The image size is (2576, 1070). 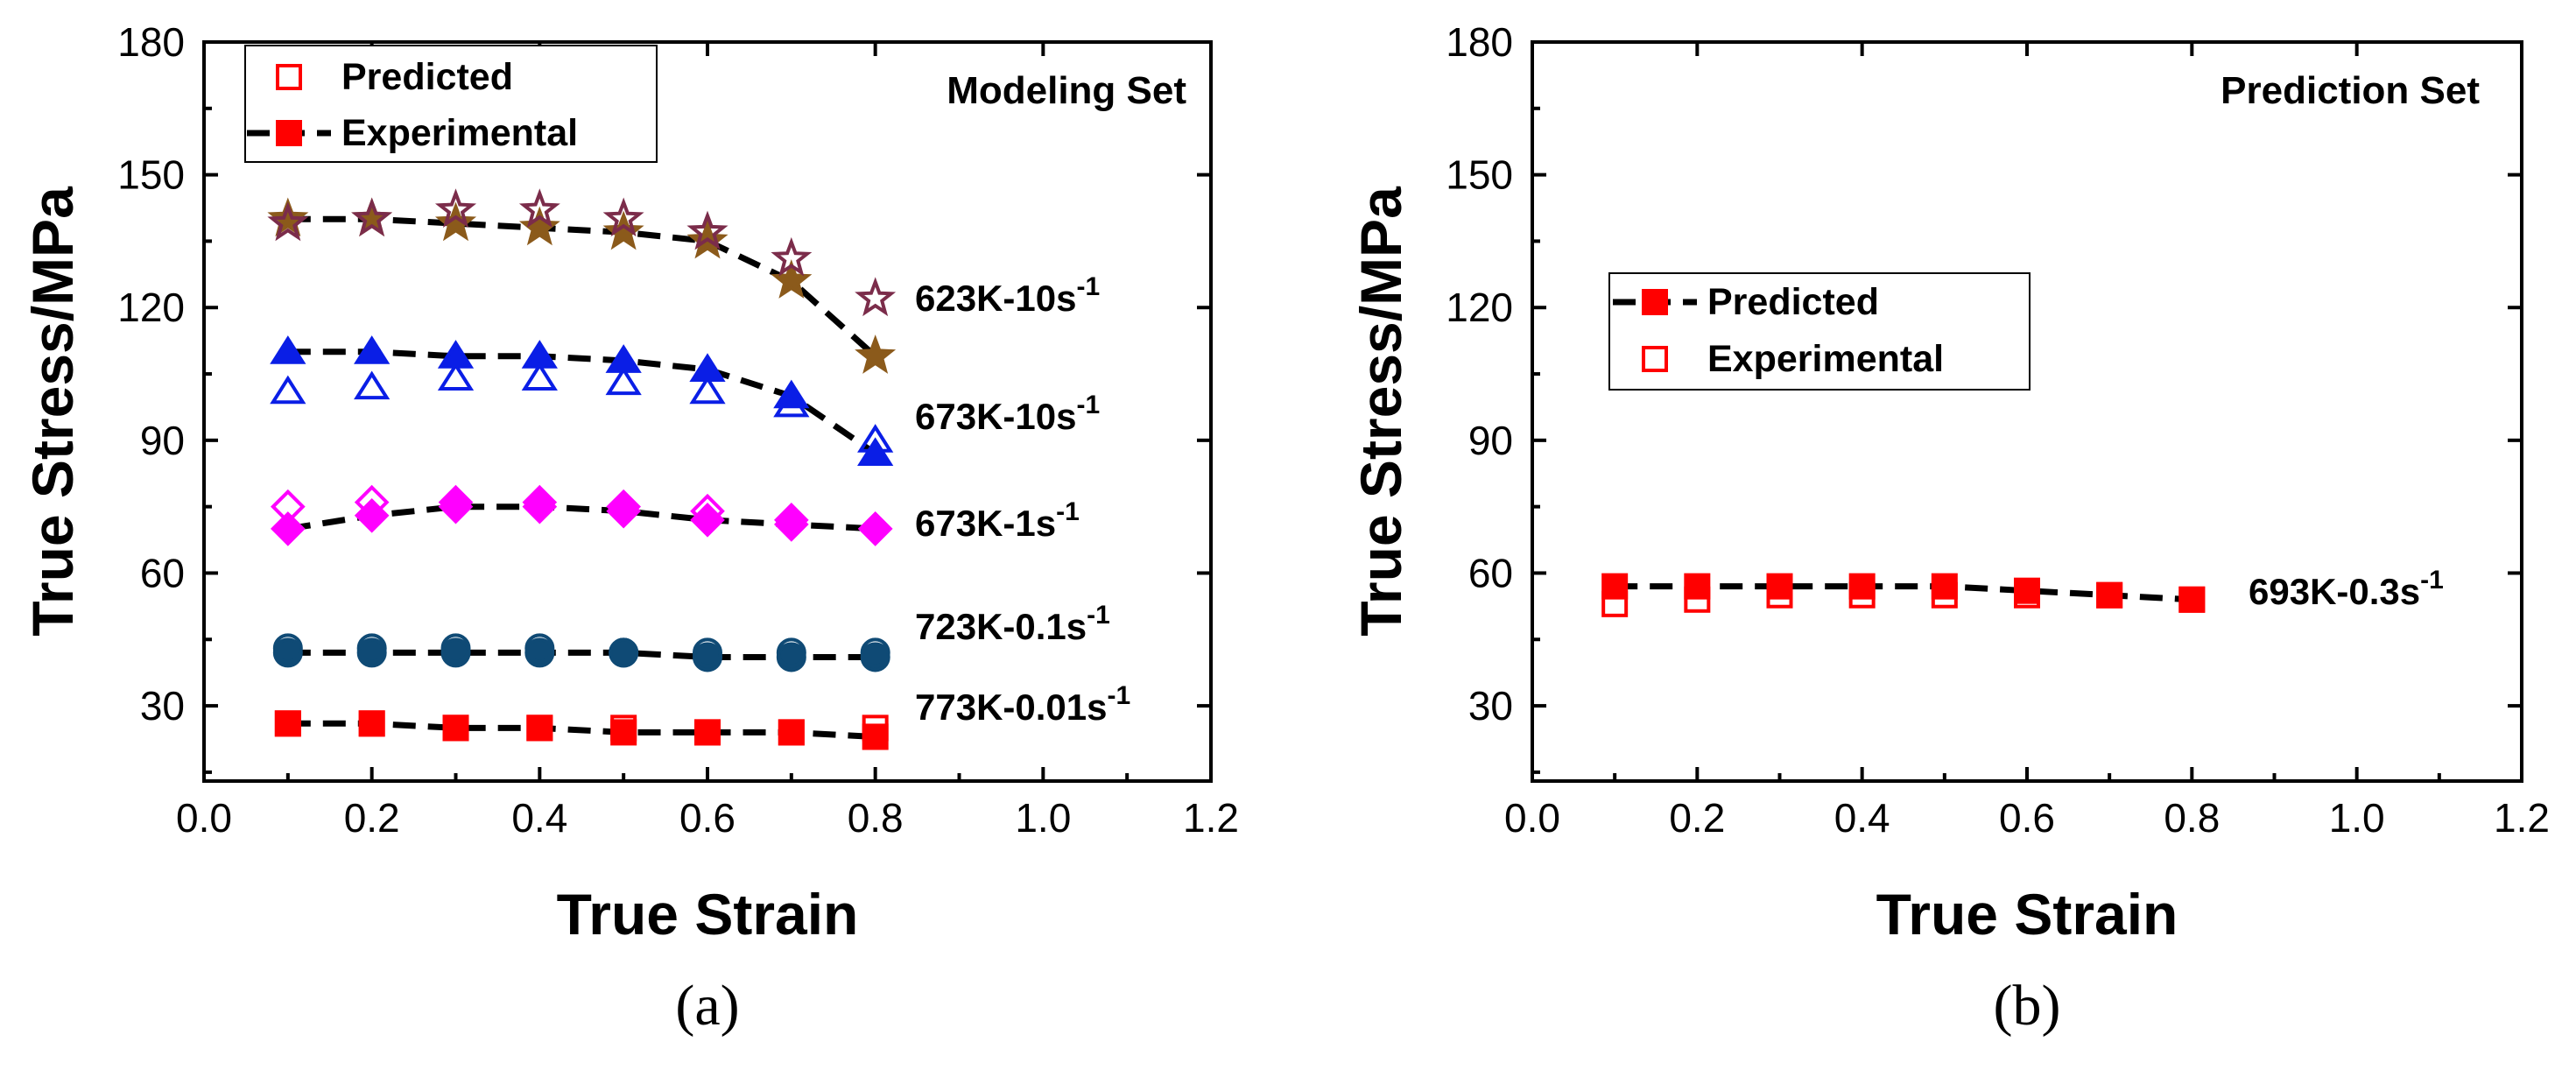 What do you see at coordinates (289, 77) in the screenshot?
I see `legend-hollow-square` at bounding box center [289, 77].